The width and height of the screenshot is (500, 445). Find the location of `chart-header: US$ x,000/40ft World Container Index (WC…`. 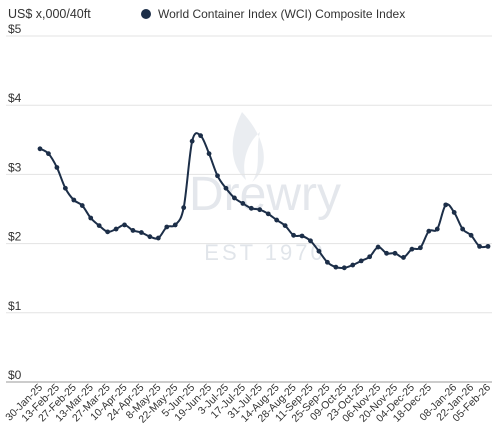

chart-header: US$ x,000/40ft World Container Index (WC… is located at coordinates (206, 14).